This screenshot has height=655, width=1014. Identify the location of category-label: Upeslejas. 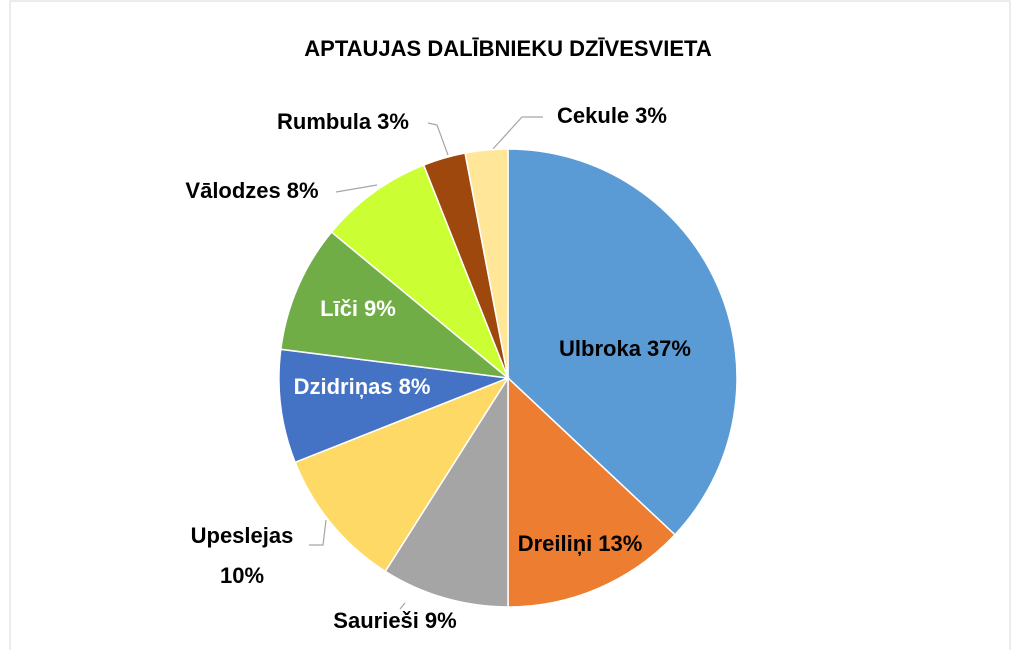
(242, 535).